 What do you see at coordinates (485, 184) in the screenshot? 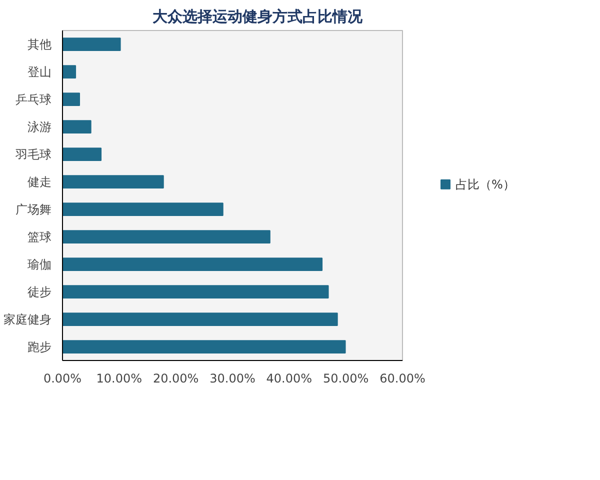
I see `legend-label: 占比（%）` at bounding box center [485, 184].